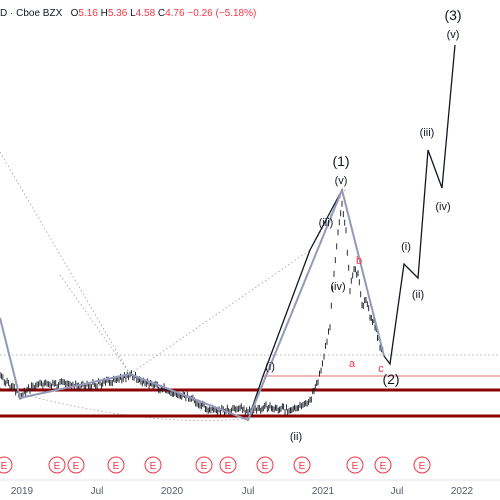 The height and width of the screenshot is (500, 500). I want to click on correction-label: a, so click(352, 364).